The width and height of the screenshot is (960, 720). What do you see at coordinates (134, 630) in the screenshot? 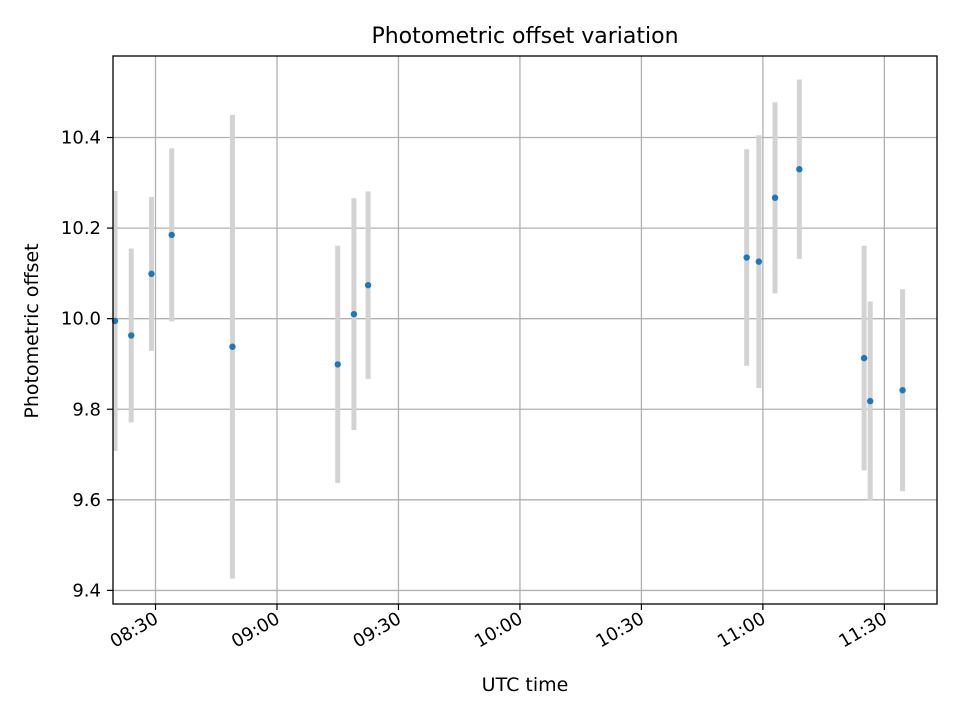
I see `x-tick-label: 08:30` at bounding box center [134, 630].